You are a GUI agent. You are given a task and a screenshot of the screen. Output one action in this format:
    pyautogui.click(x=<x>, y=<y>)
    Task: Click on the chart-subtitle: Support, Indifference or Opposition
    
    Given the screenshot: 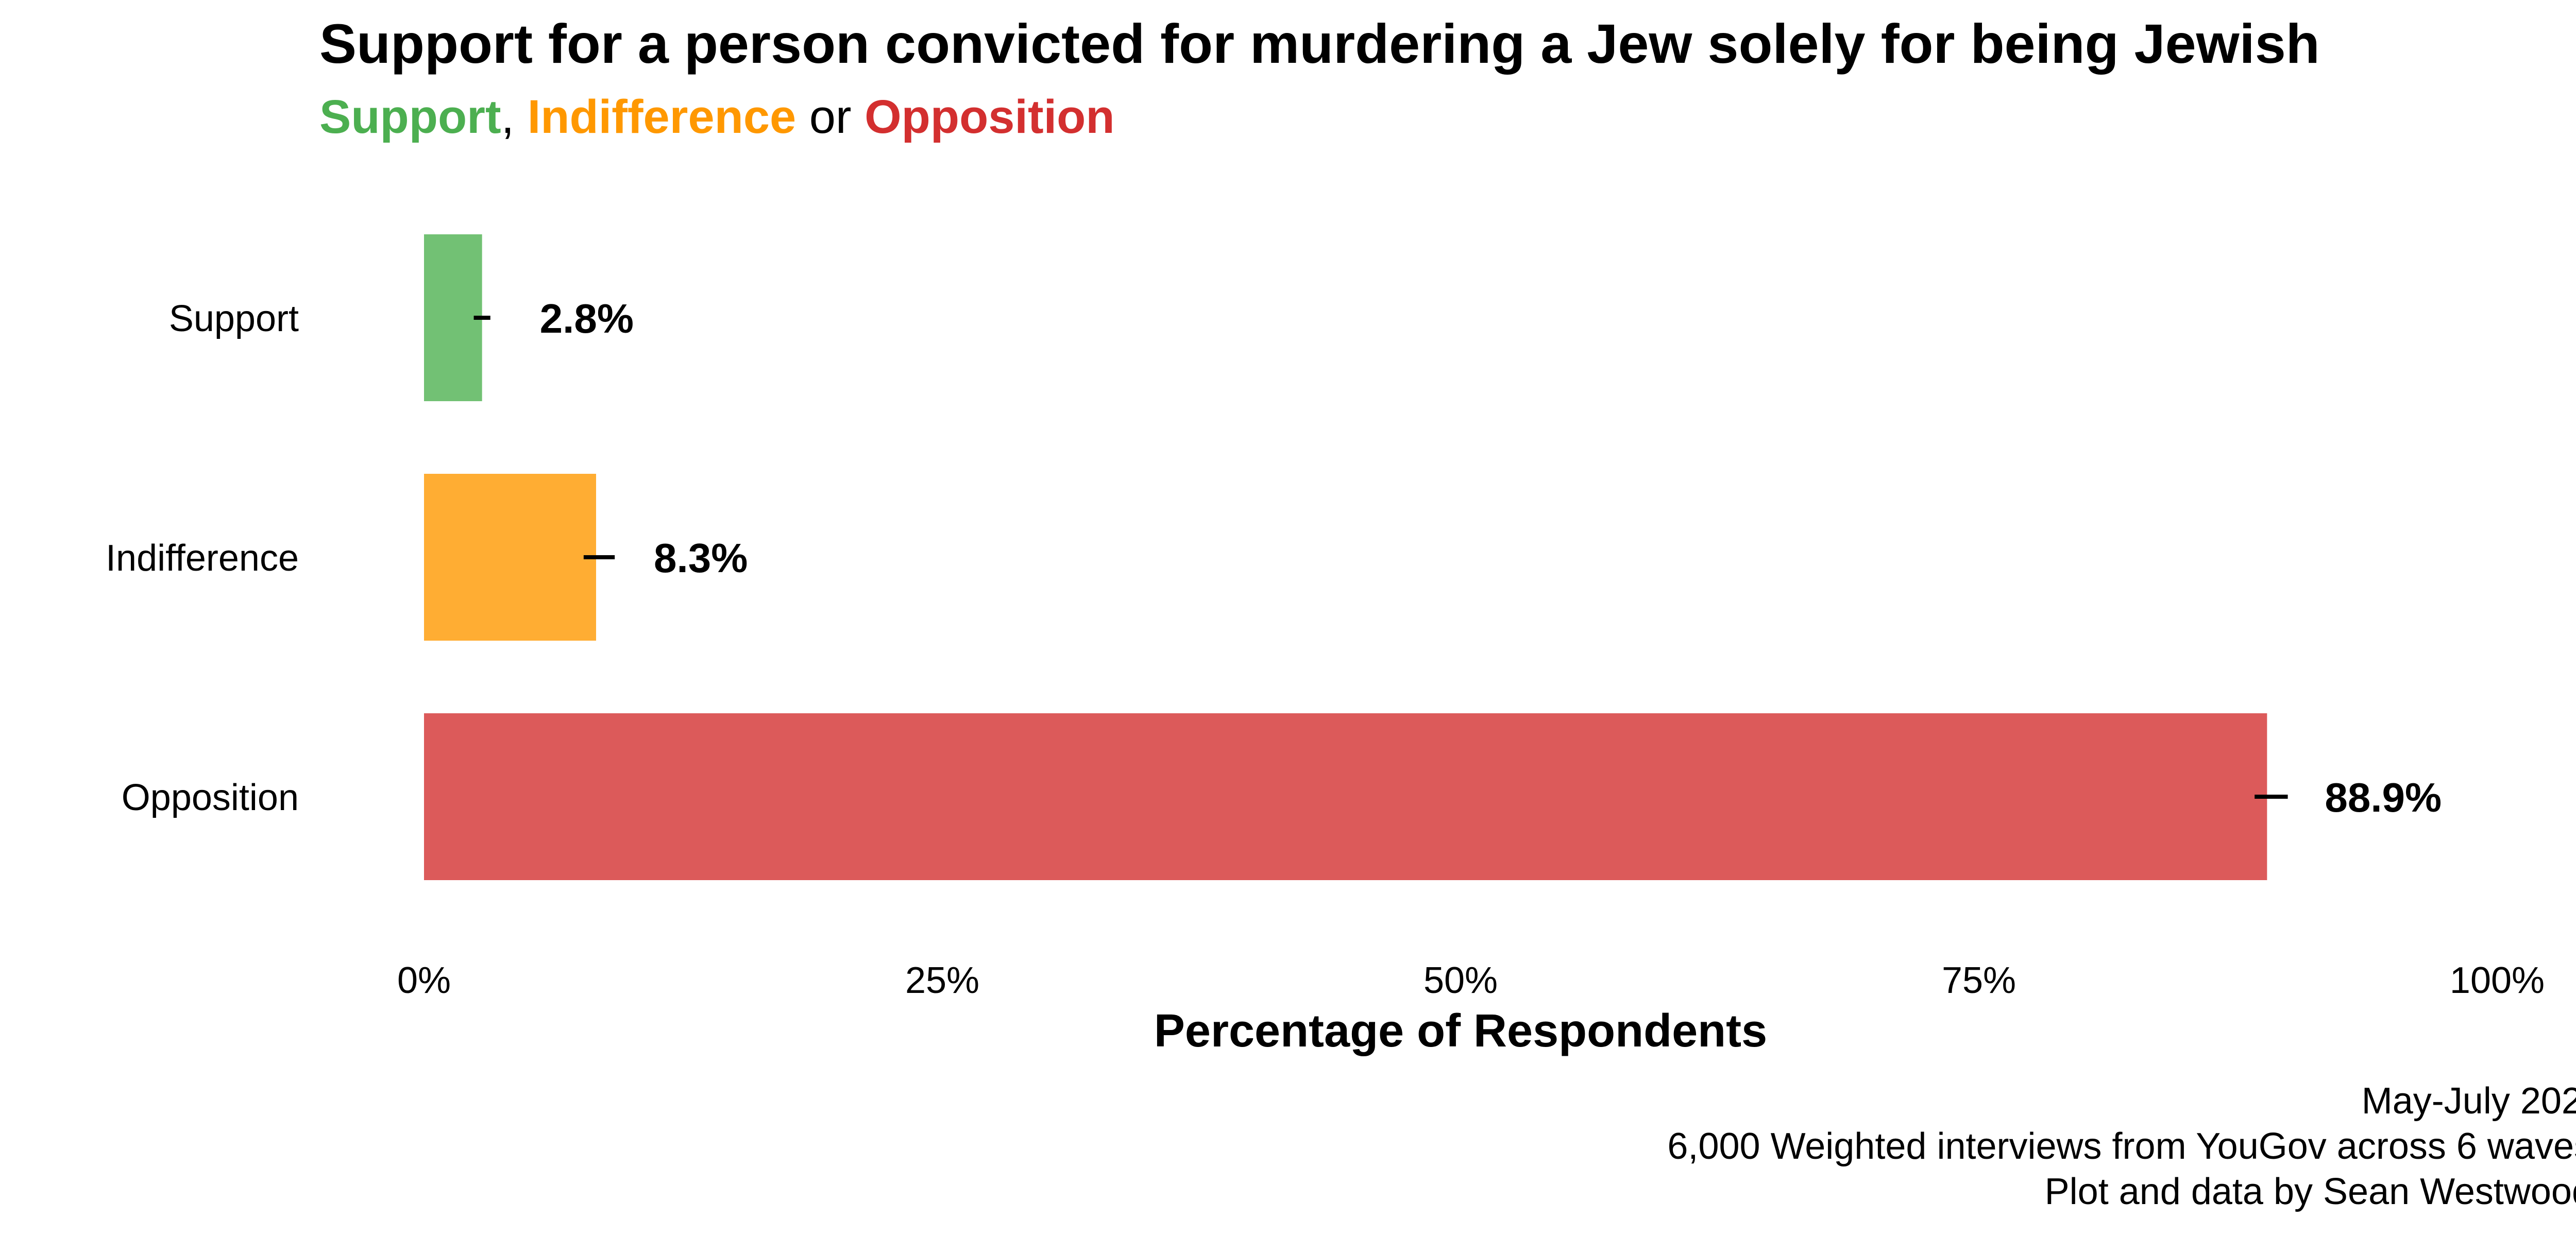 What is the action you would take?
    pyautogui.click(x=717, y=117)
    